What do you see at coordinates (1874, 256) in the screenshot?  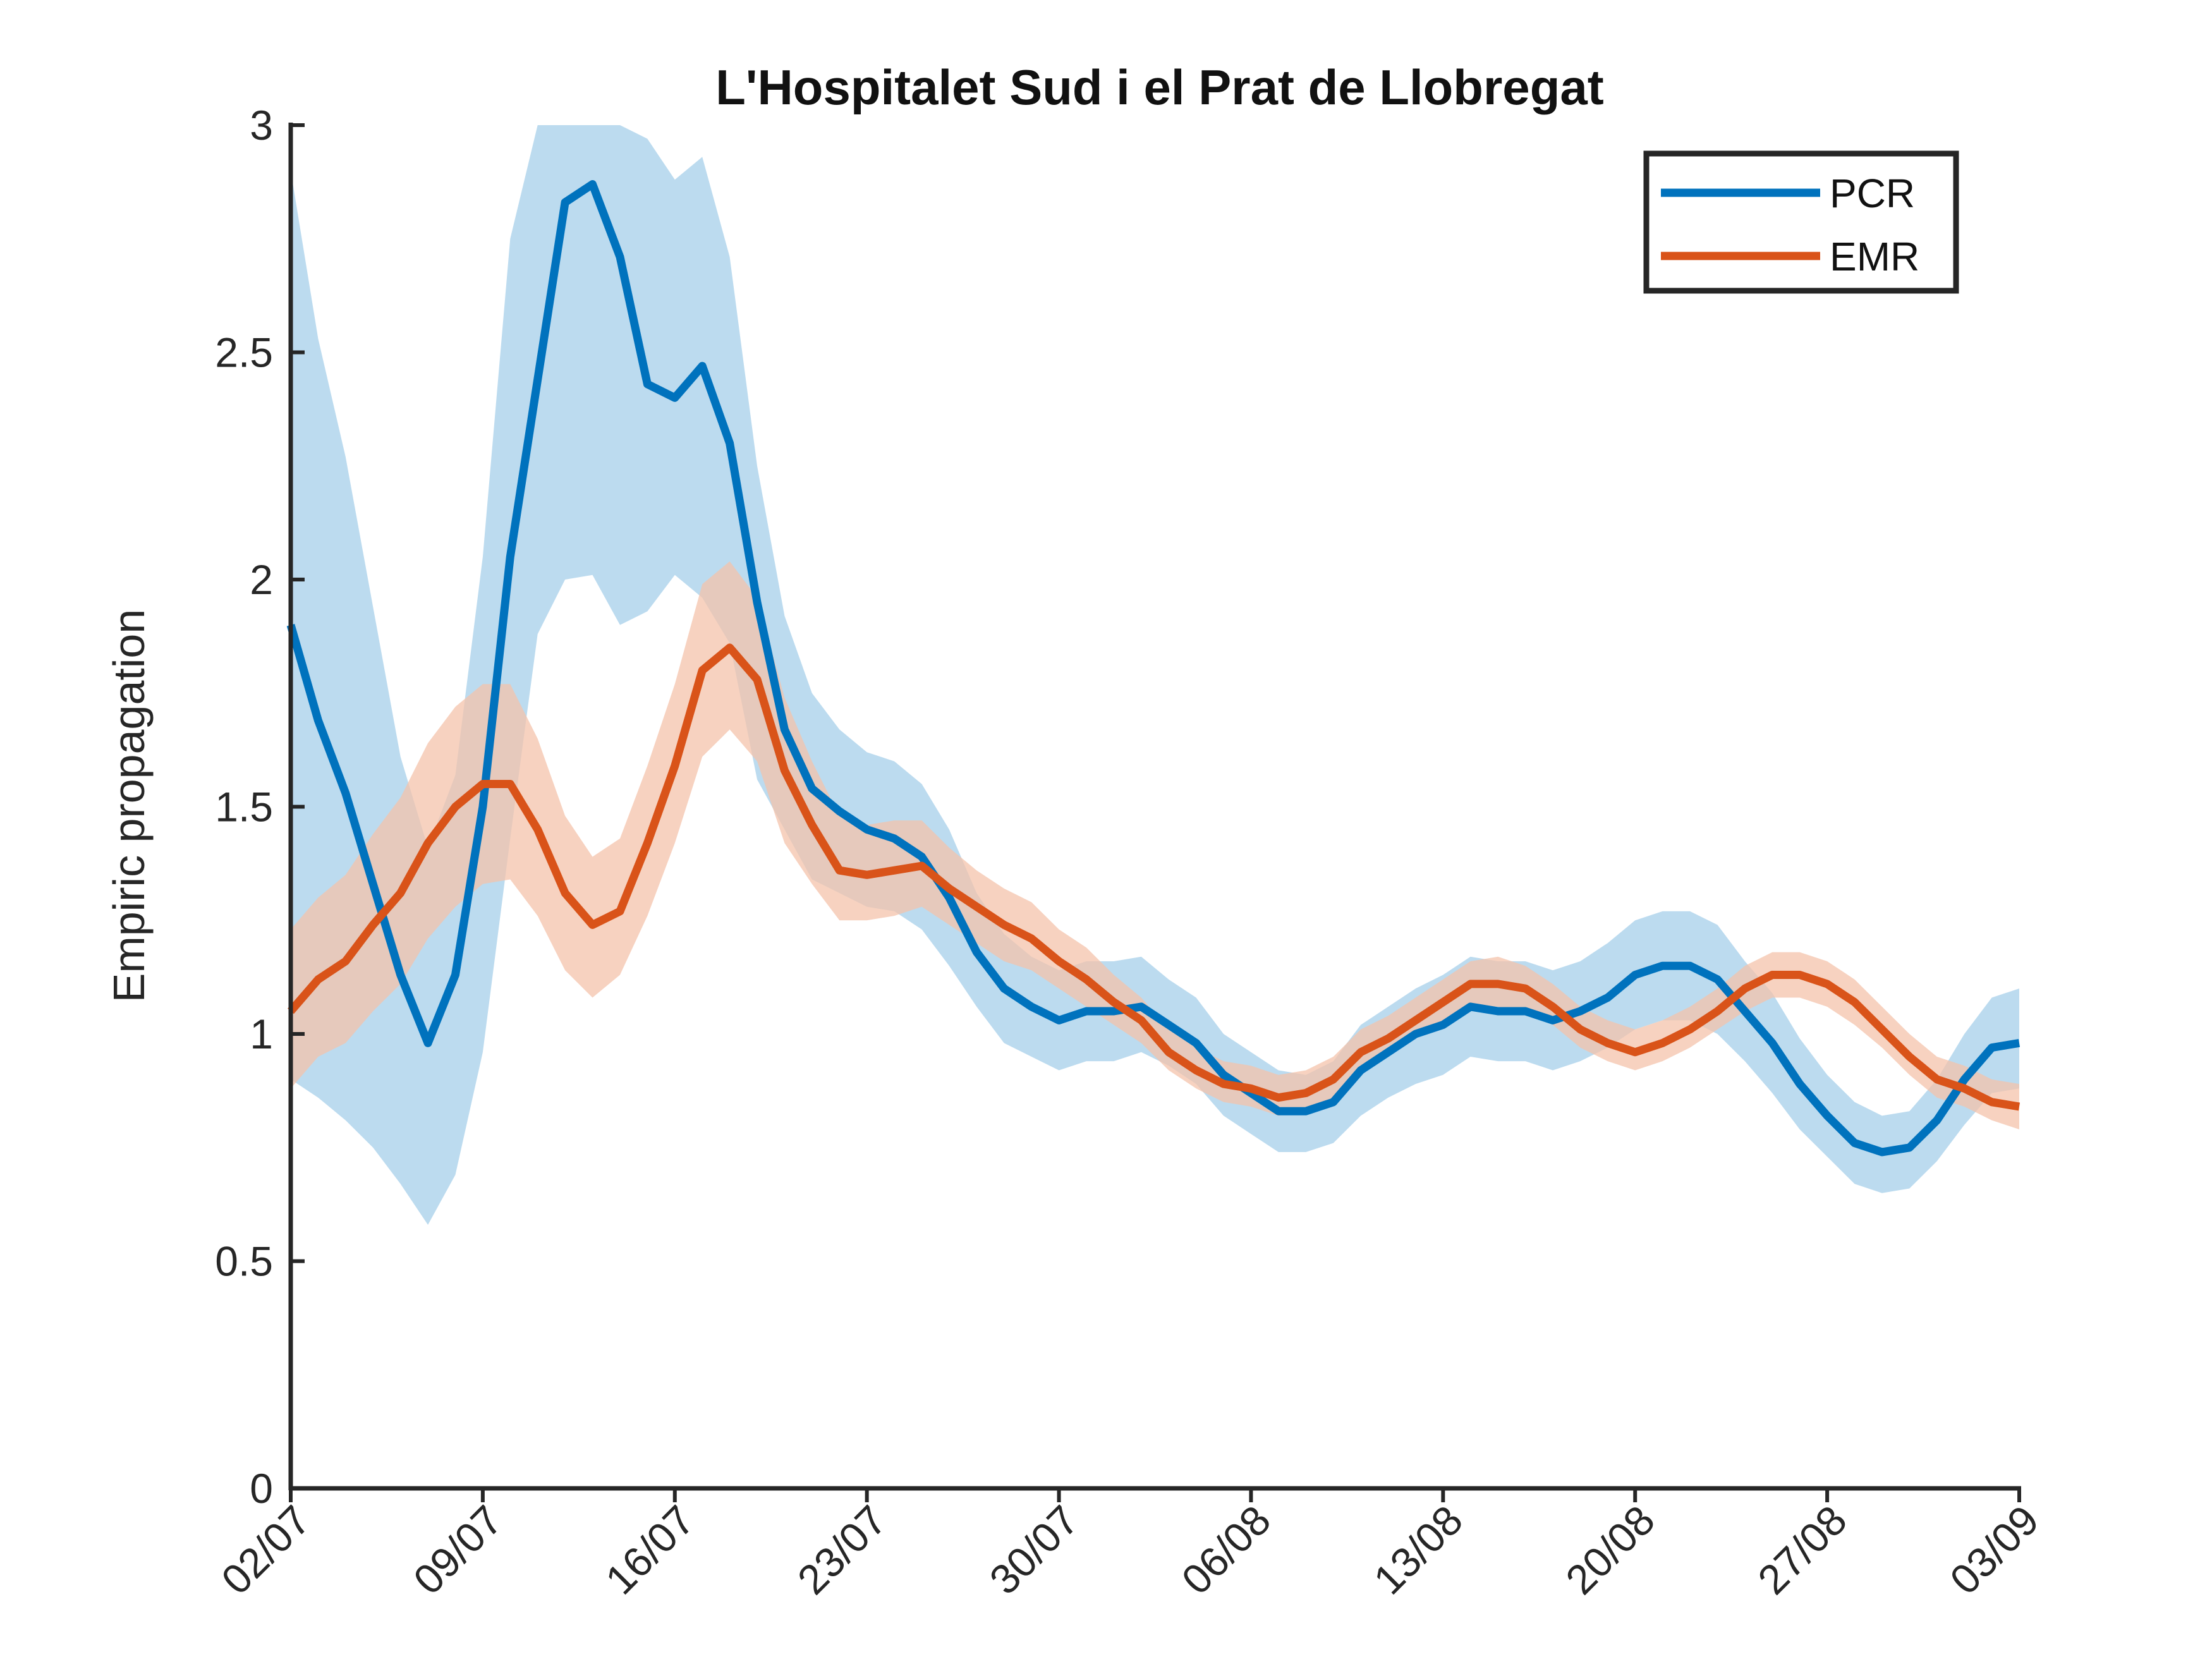 I see `legend-label-emr: EMR` at bounding box center [1874, 256].